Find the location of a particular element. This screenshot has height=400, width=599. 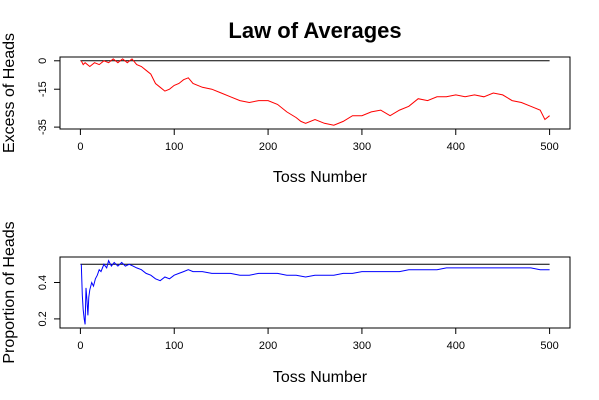

y-tick-label: 0.4 is located at coordinates (43, 282).